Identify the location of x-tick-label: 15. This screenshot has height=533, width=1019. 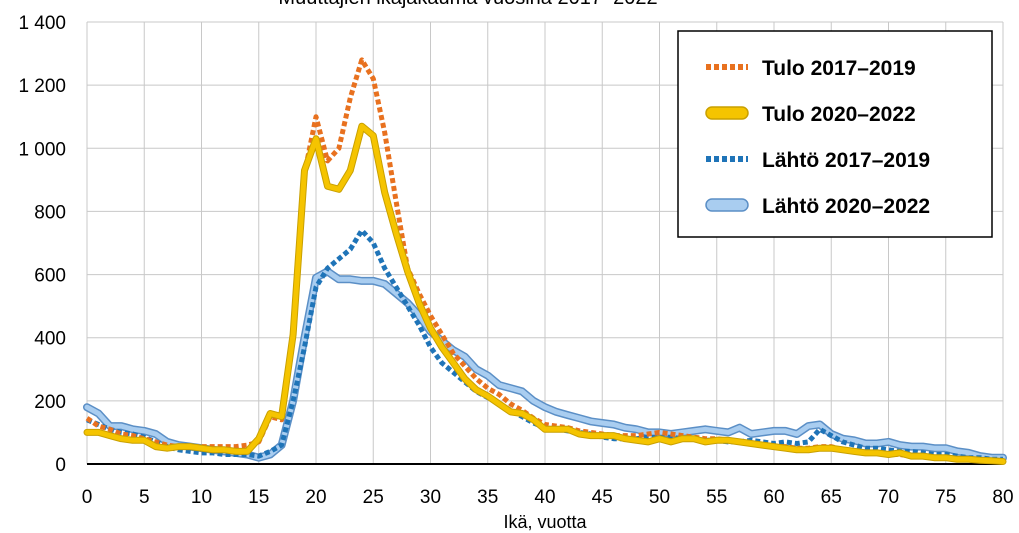
(258, 497).